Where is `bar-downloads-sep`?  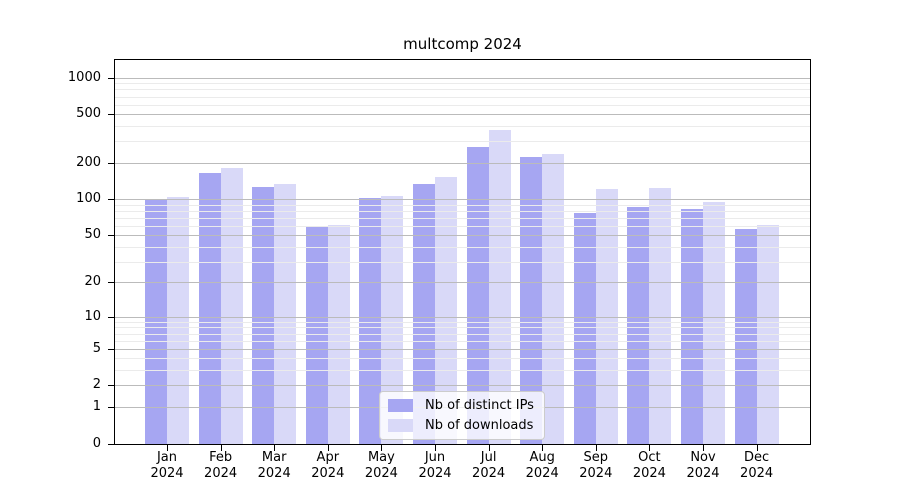 bar-downloads-sep is located at coordinates (606, 316).